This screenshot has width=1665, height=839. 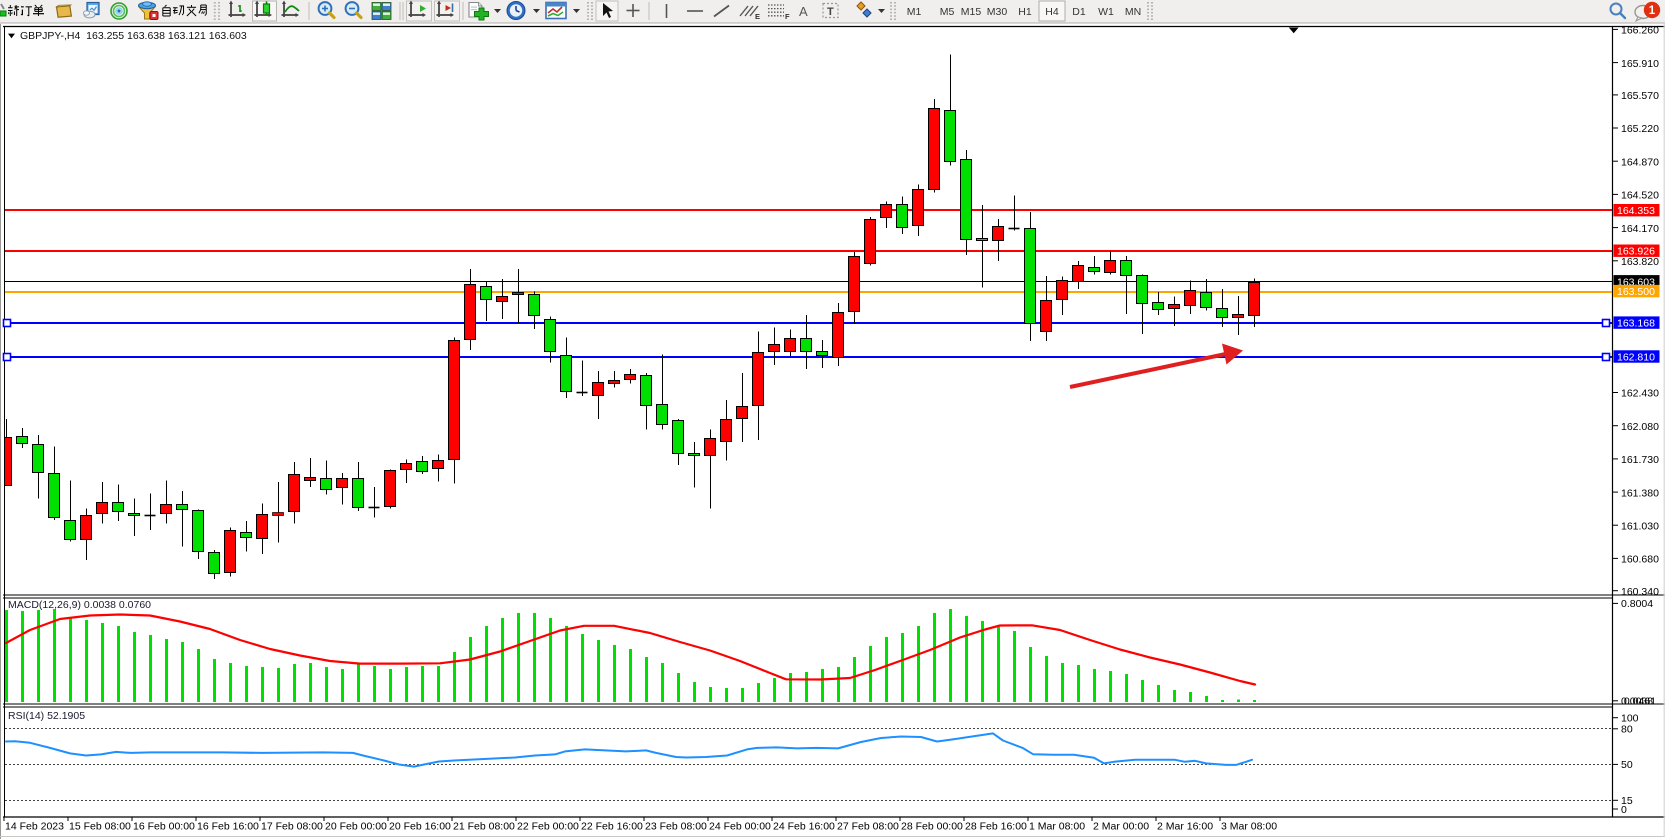 I want to click on svg-text: 164.520, so click(x=1640, y=196).